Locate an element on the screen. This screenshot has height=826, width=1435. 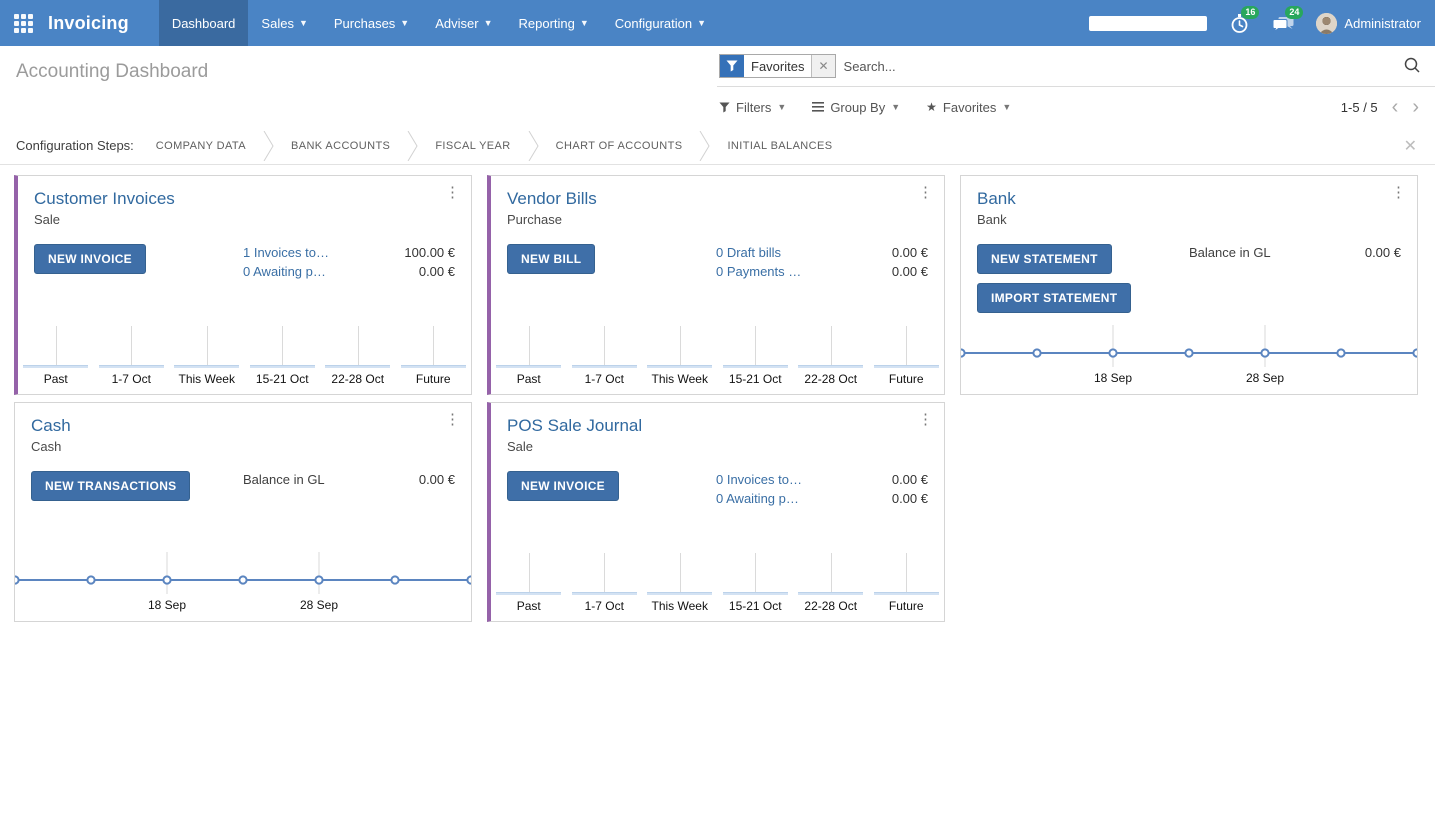
search-input is located at coordinates (1119, 66).